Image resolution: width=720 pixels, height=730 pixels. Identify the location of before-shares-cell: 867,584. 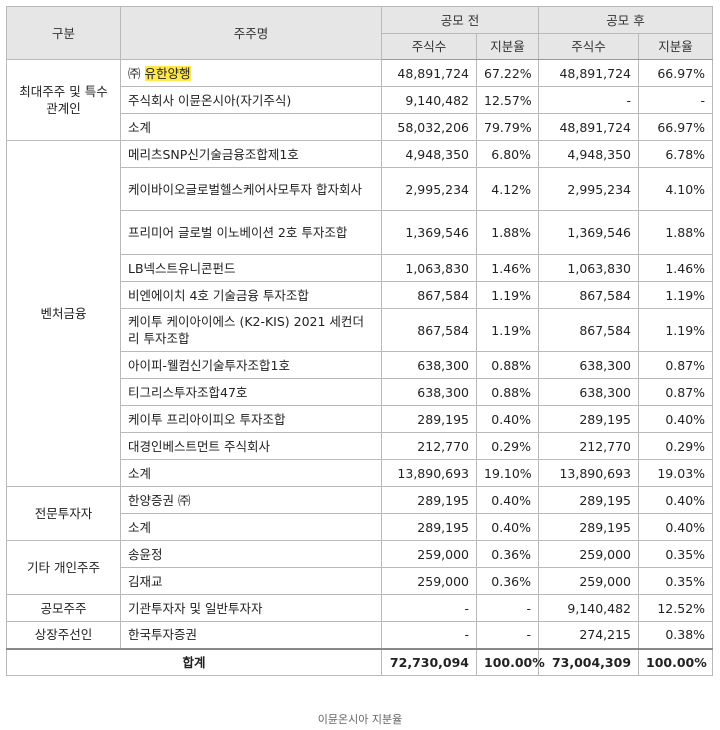
(429, 295).